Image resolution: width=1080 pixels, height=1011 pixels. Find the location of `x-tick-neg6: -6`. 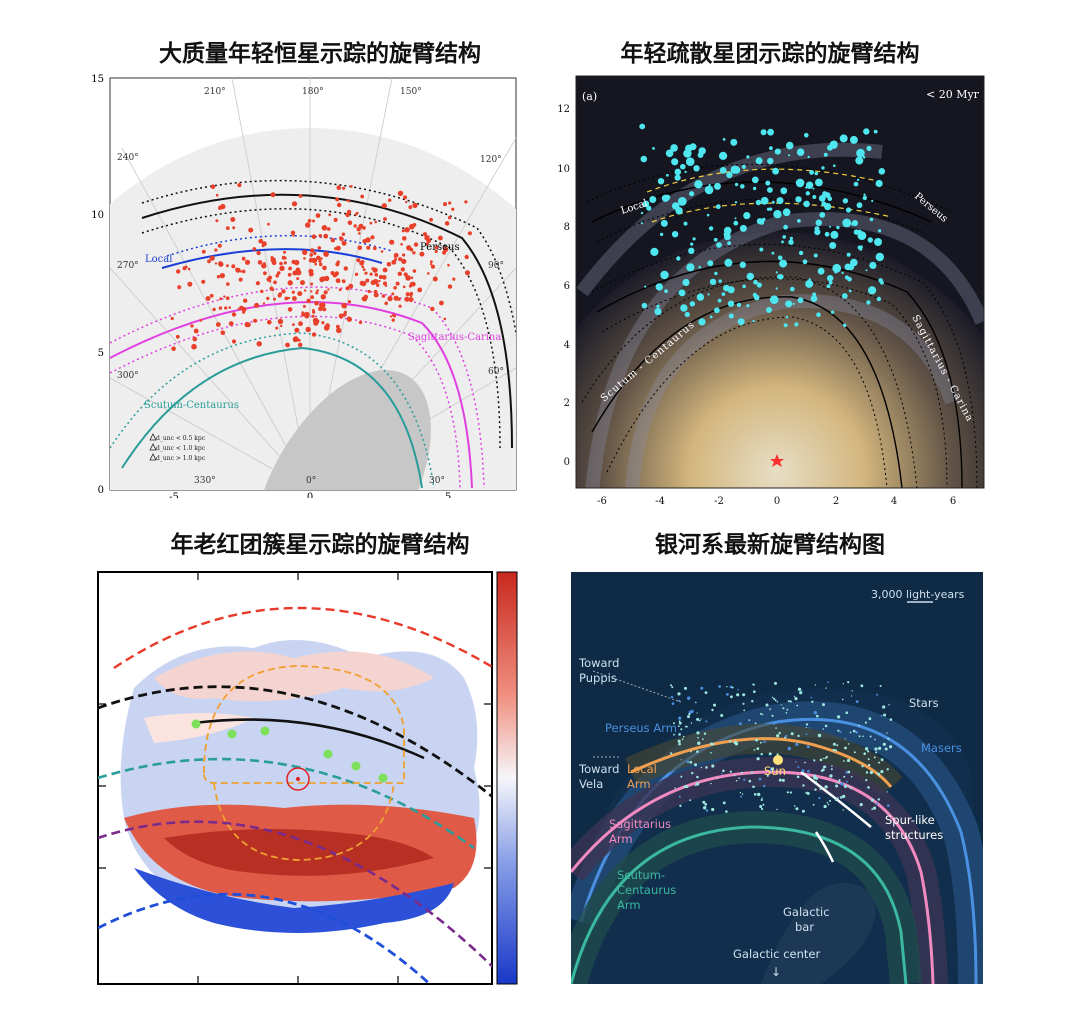

x-tick-neg6: -6 is located at coordinates (602, 501).